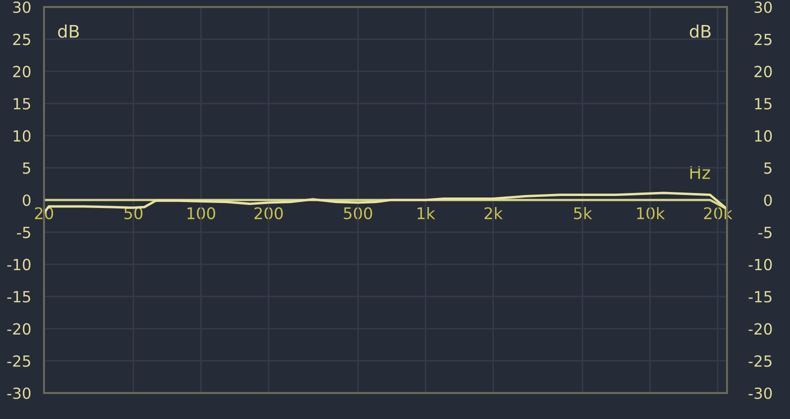 The height and width of the screenshot is (419, 790). Describe the element at coordinates (26, 168) in the screenshot. I see `y-tick-label: 5` at that location.